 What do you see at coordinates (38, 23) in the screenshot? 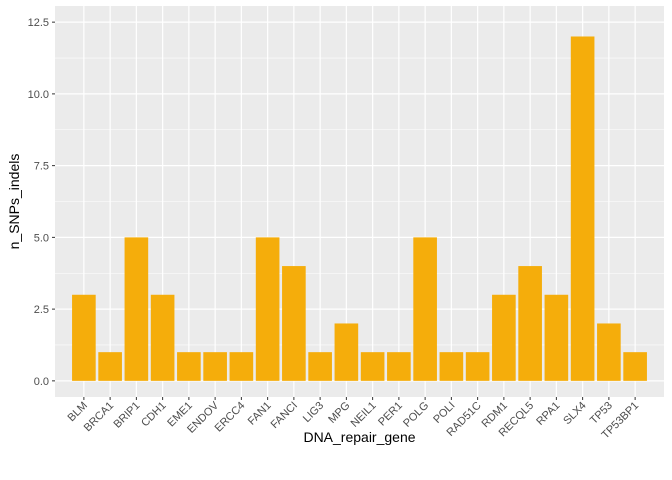
I see `y-tick-label: 12.5` at bounding box center [38, 23].